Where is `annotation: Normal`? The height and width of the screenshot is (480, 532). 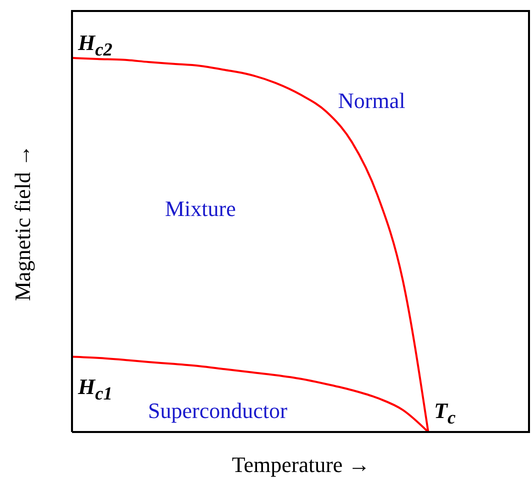
annotation: Normal is located at coordinates (372, 101).